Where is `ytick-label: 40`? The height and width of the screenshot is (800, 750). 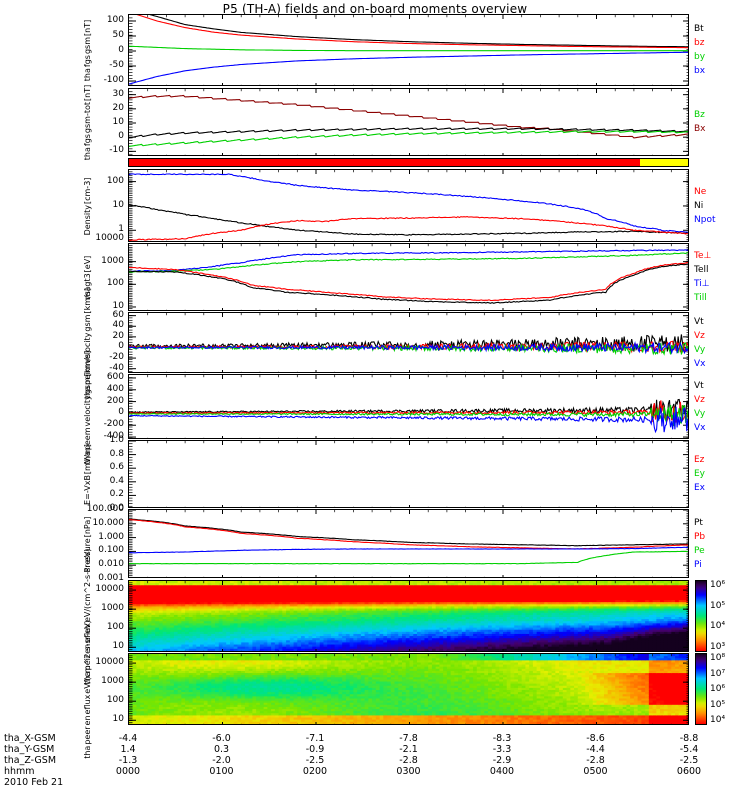 ytick-label: 40 is located at coordinates (118, 325).